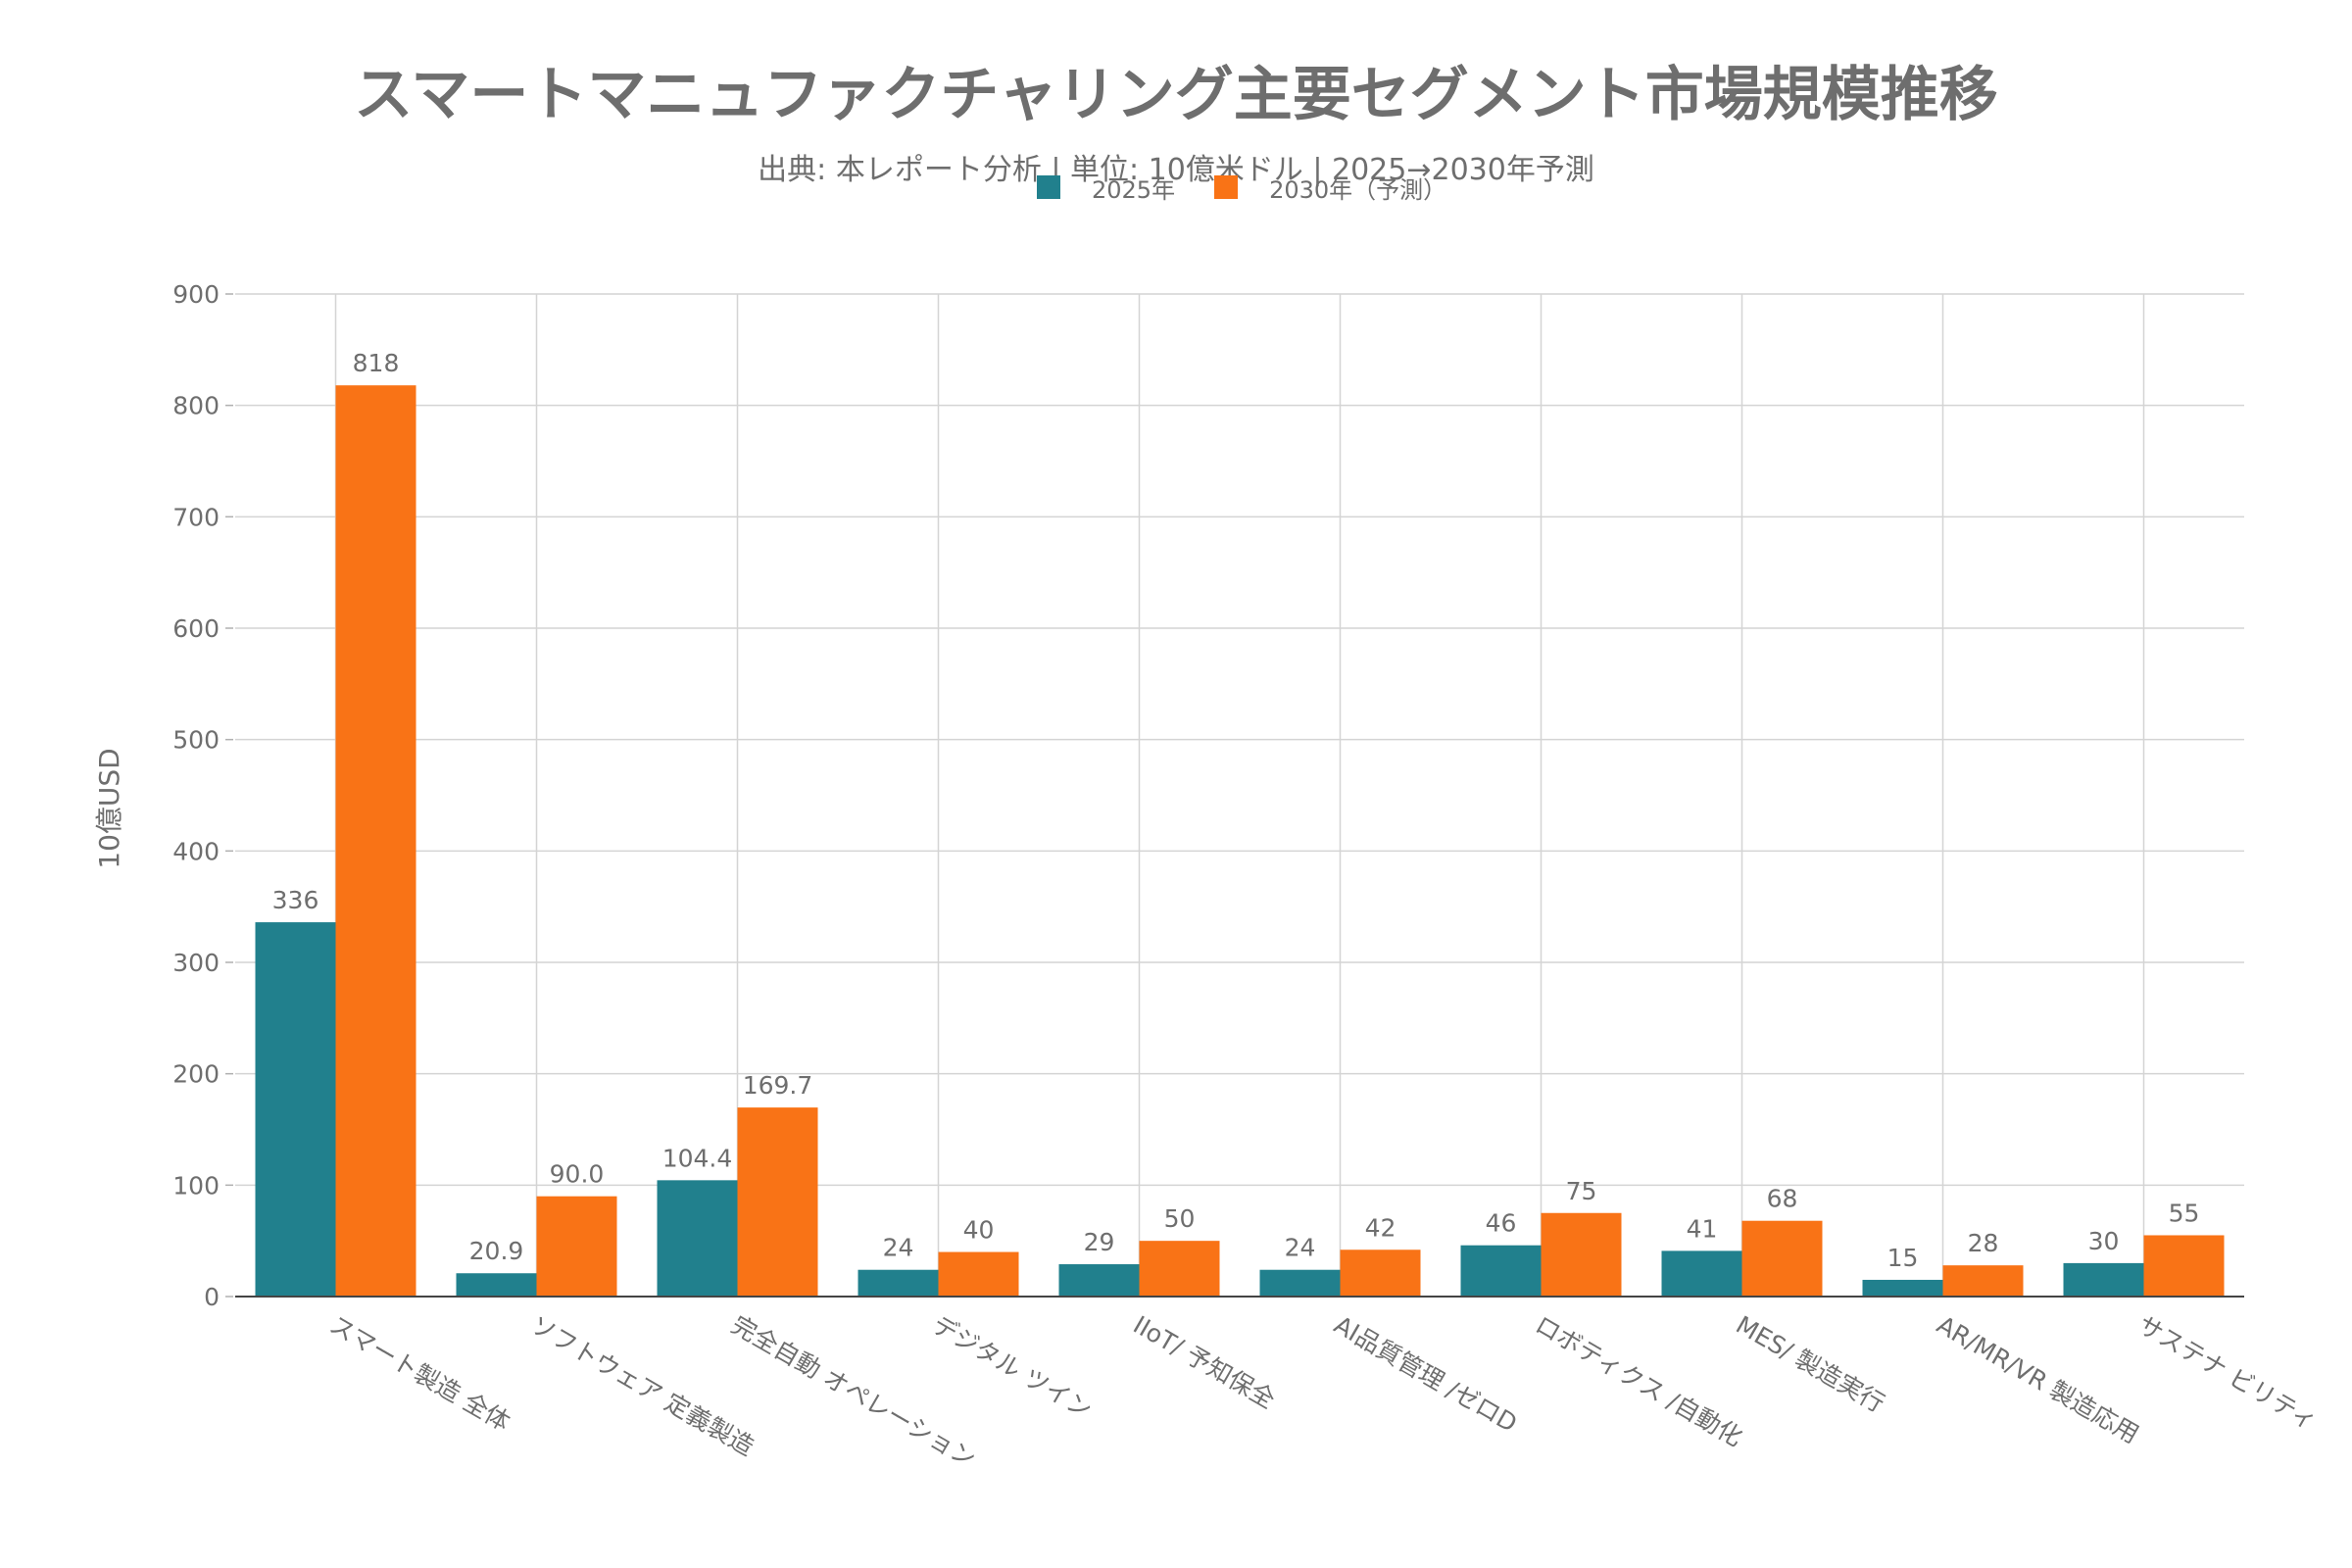 The height and width of the screenshot is (1568, 2352). I want to click on bar-value-label: 336, so click(295, 900).